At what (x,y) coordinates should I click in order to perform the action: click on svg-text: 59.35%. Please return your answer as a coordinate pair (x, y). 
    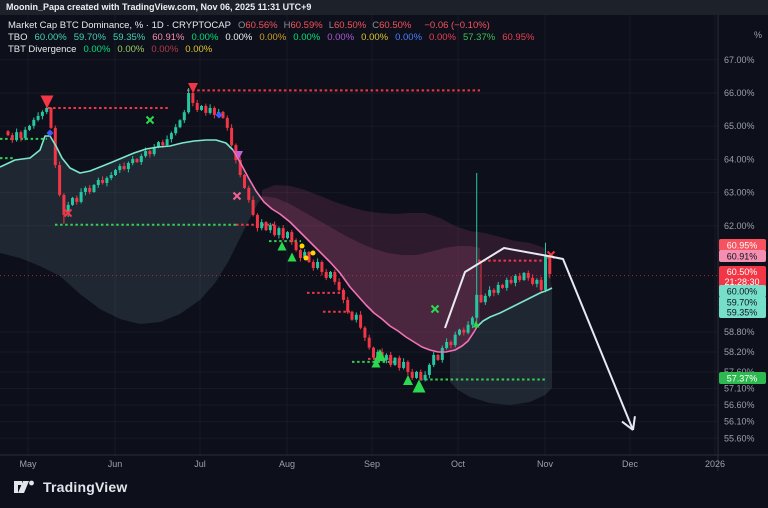
    Looking at the image, I should click on (742, 313).